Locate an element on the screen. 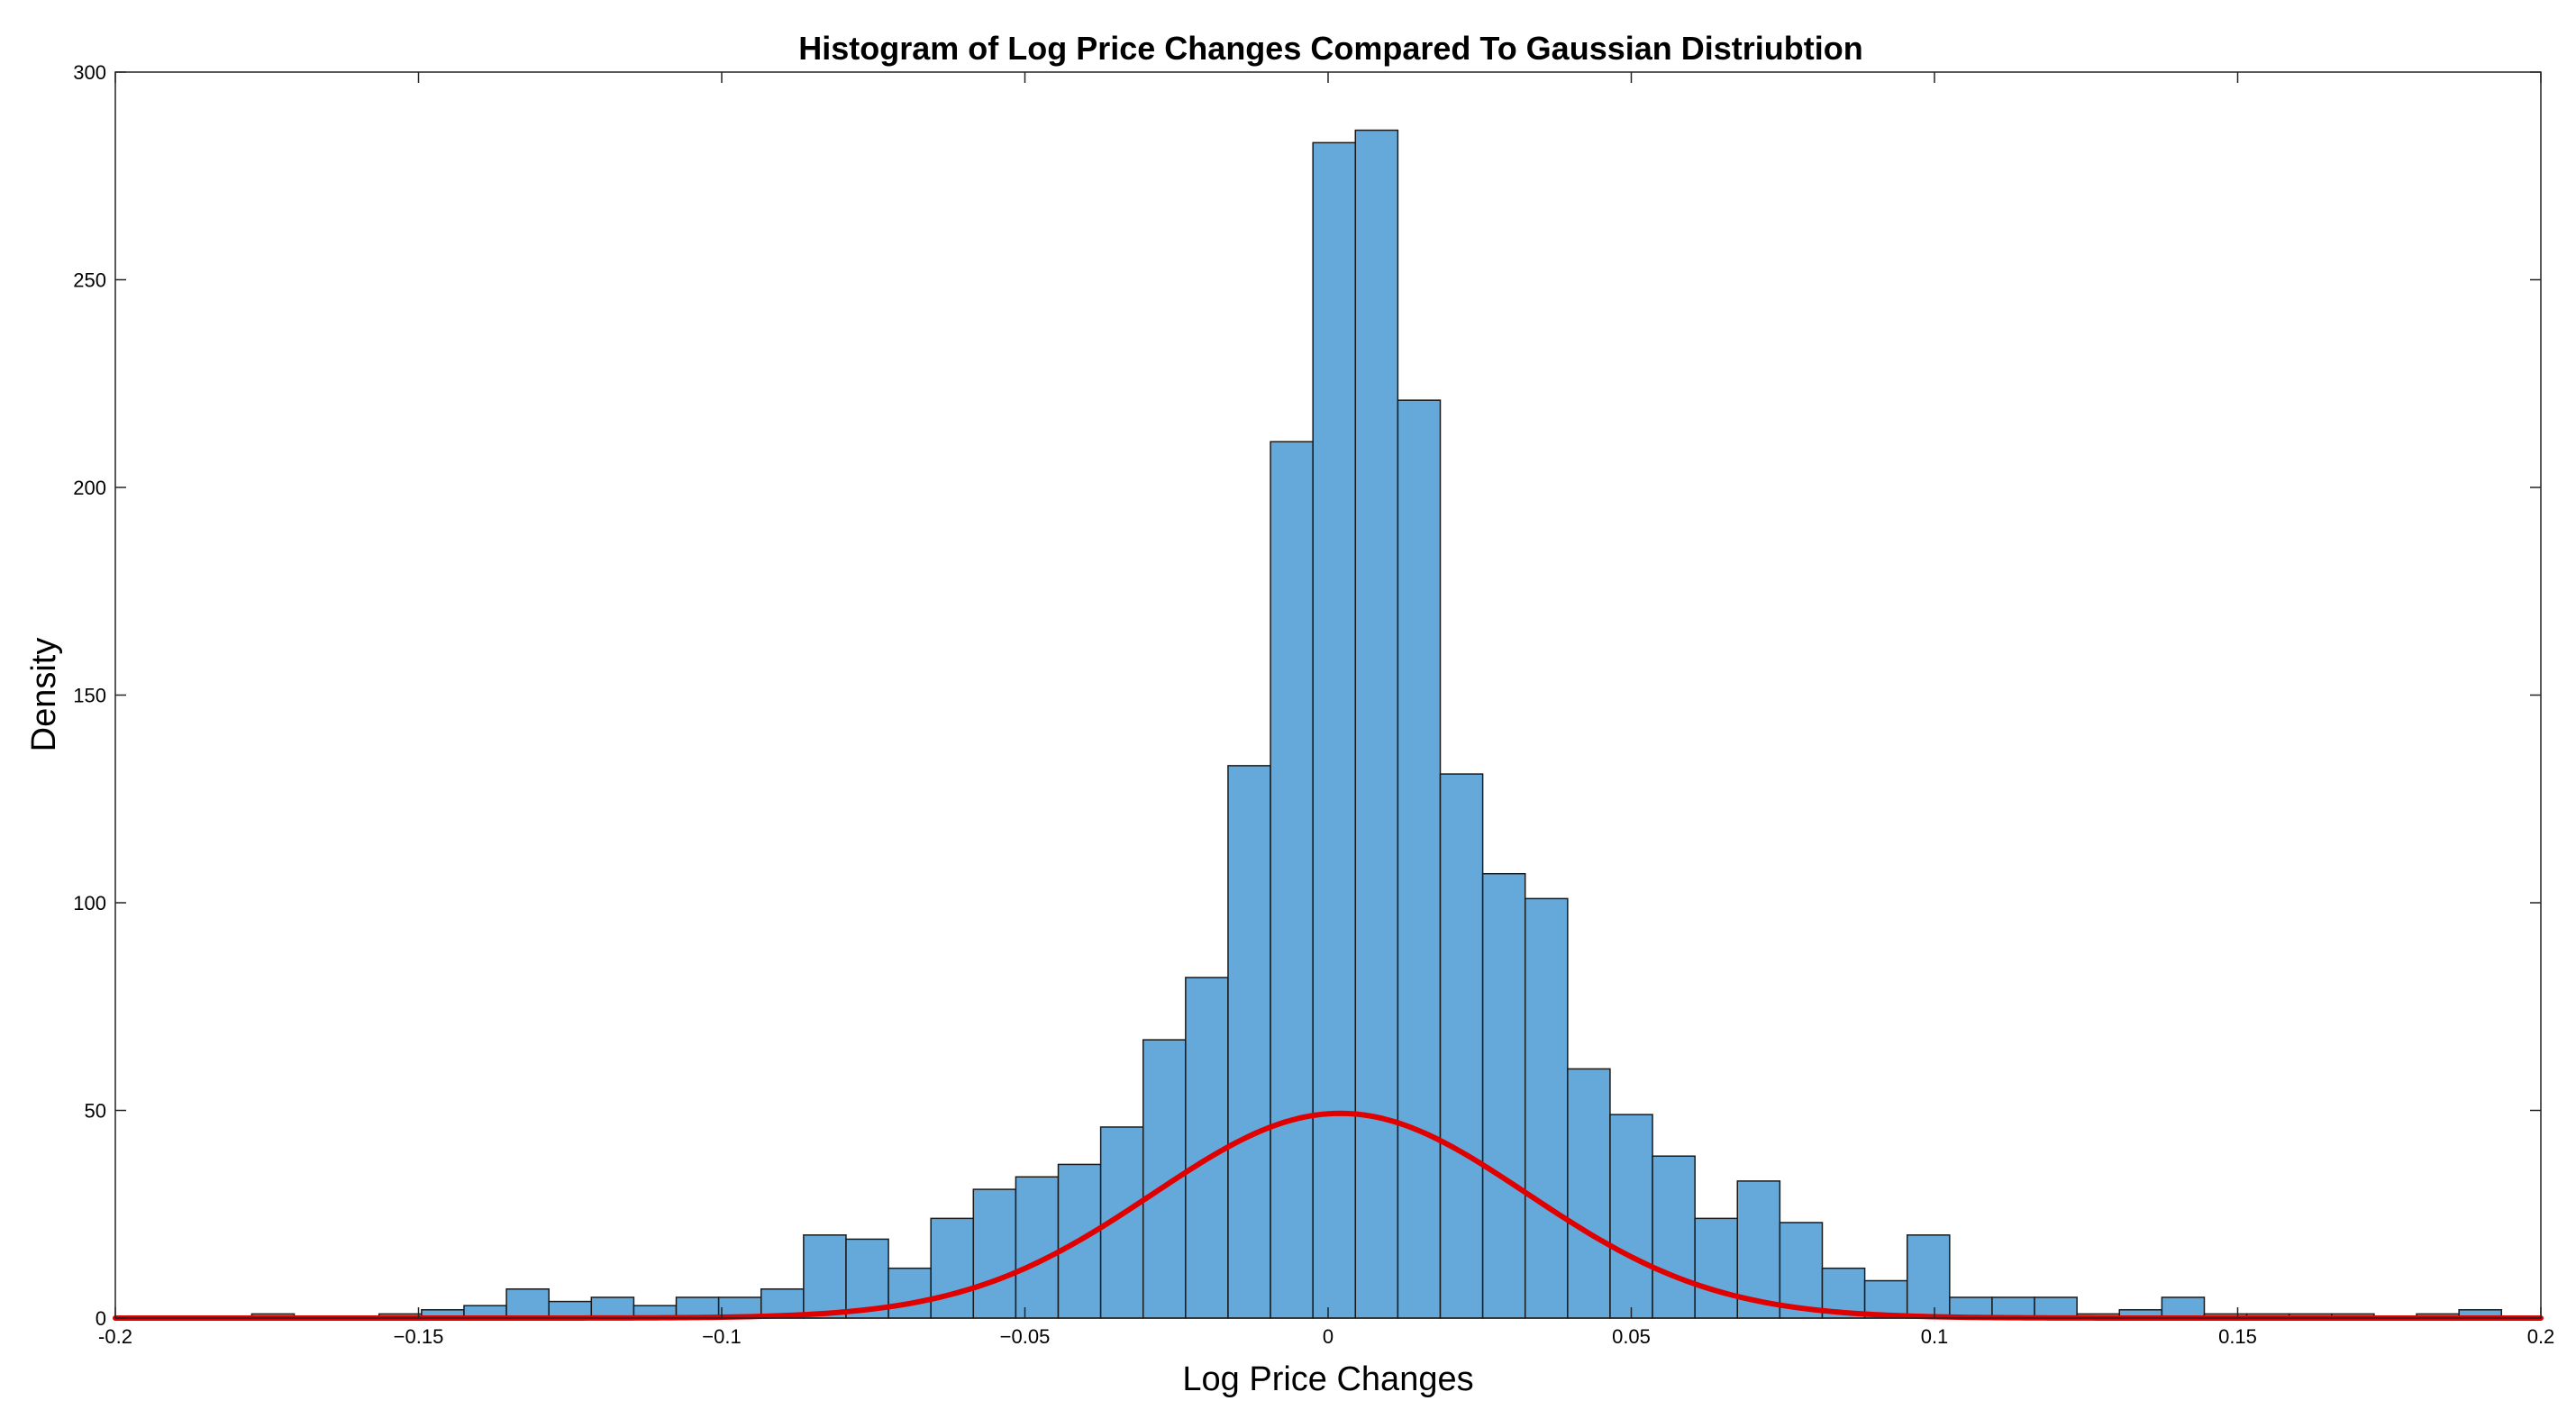 The image size is (2576, 1419). y-tick-label: 250 is located at coordinates (89, 280).